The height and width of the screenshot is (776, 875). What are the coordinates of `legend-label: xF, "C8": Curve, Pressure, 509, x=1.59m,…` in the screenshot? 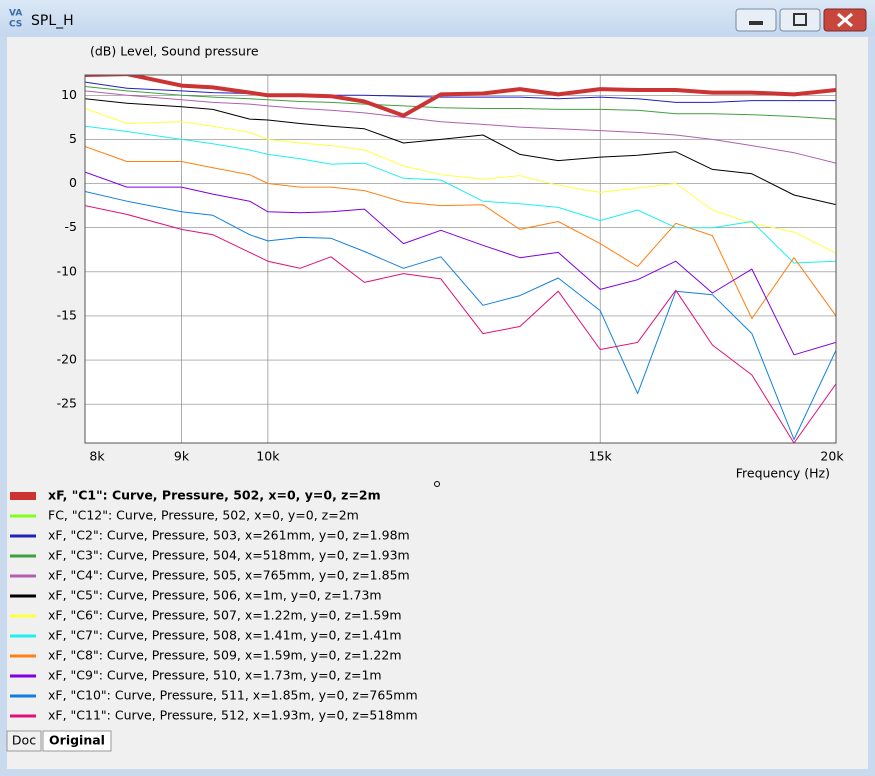 It's located at (225, 655).